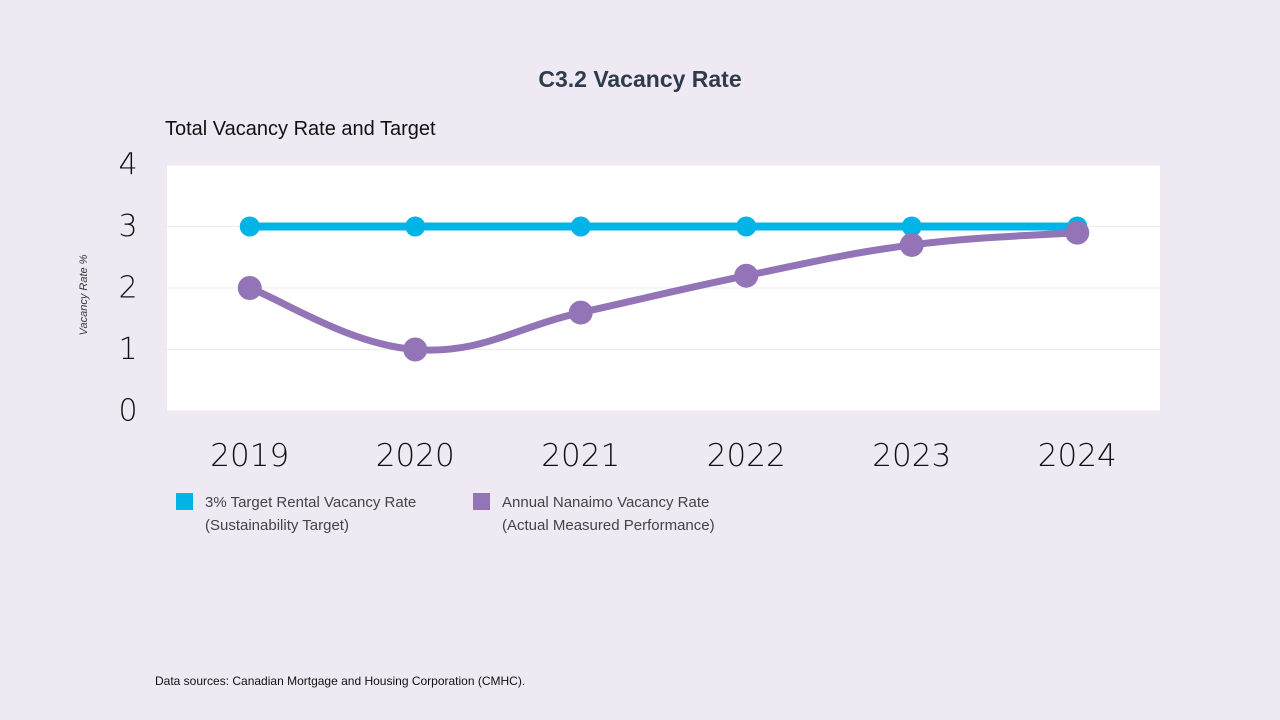 This screenshot has height=720, width=1280. What do you see at coordinates (481, 501) in the screenshot?
I see `legend-swatch-actual` at bounding box center [481, 501].